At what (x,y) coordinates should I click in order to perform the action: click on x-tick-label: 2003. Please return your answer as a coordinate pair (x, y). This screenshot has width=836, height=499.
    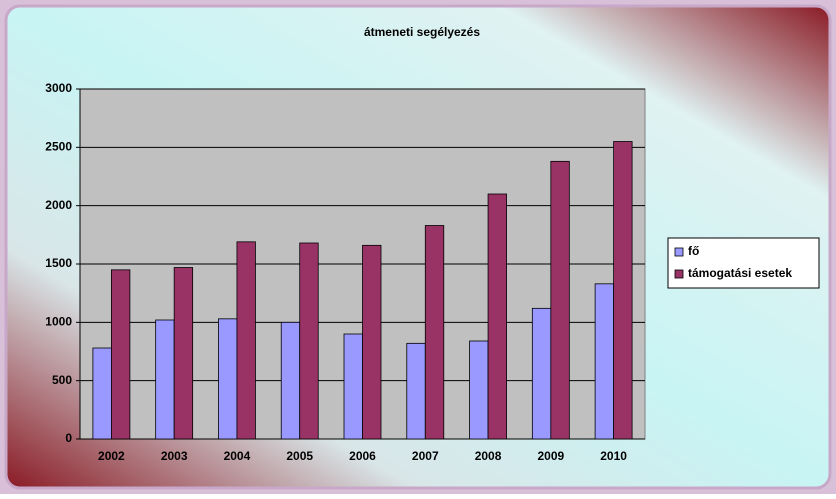
    Looking at the image, I should click on (174, 456).